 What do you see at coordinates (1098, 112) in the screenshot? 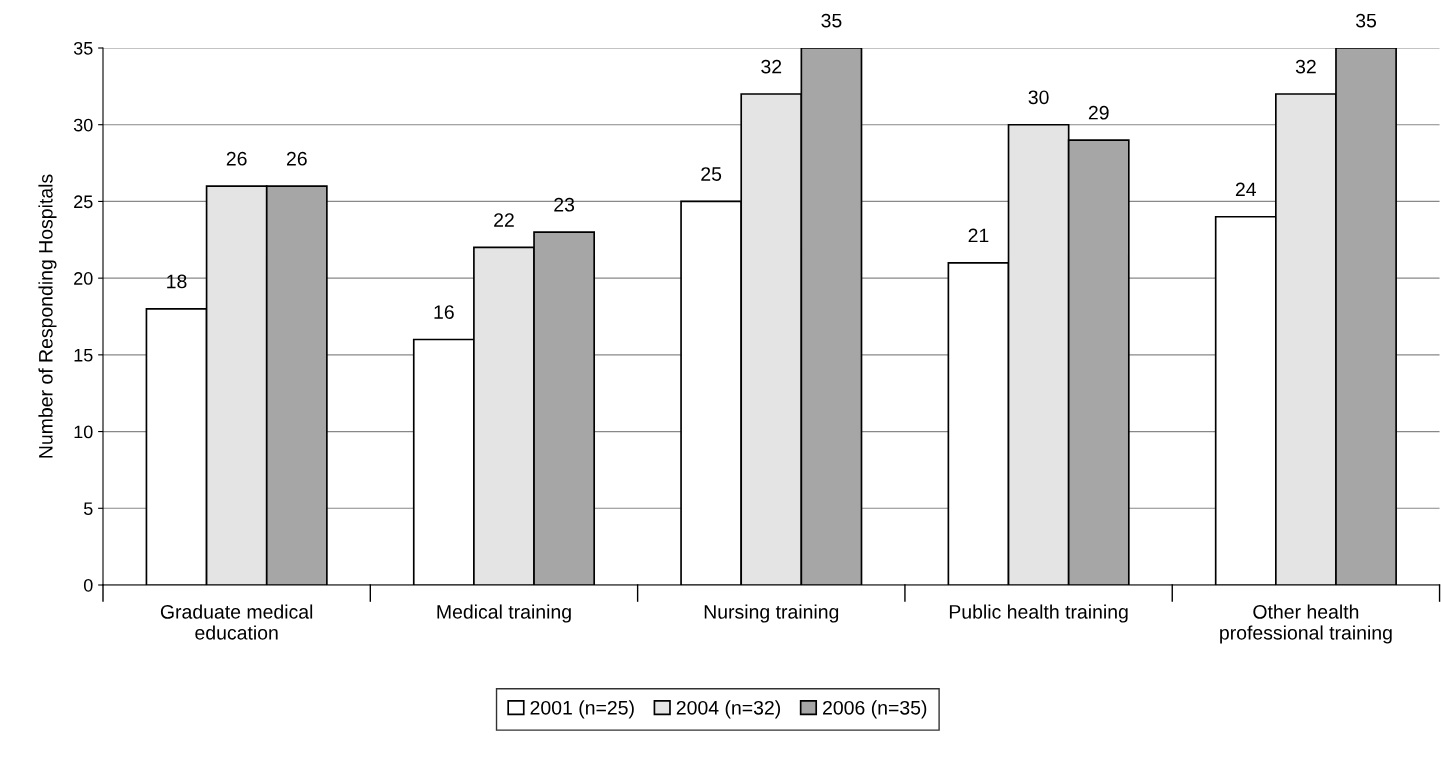
I see `data-label: 29` at bounding box center [1098, 112].